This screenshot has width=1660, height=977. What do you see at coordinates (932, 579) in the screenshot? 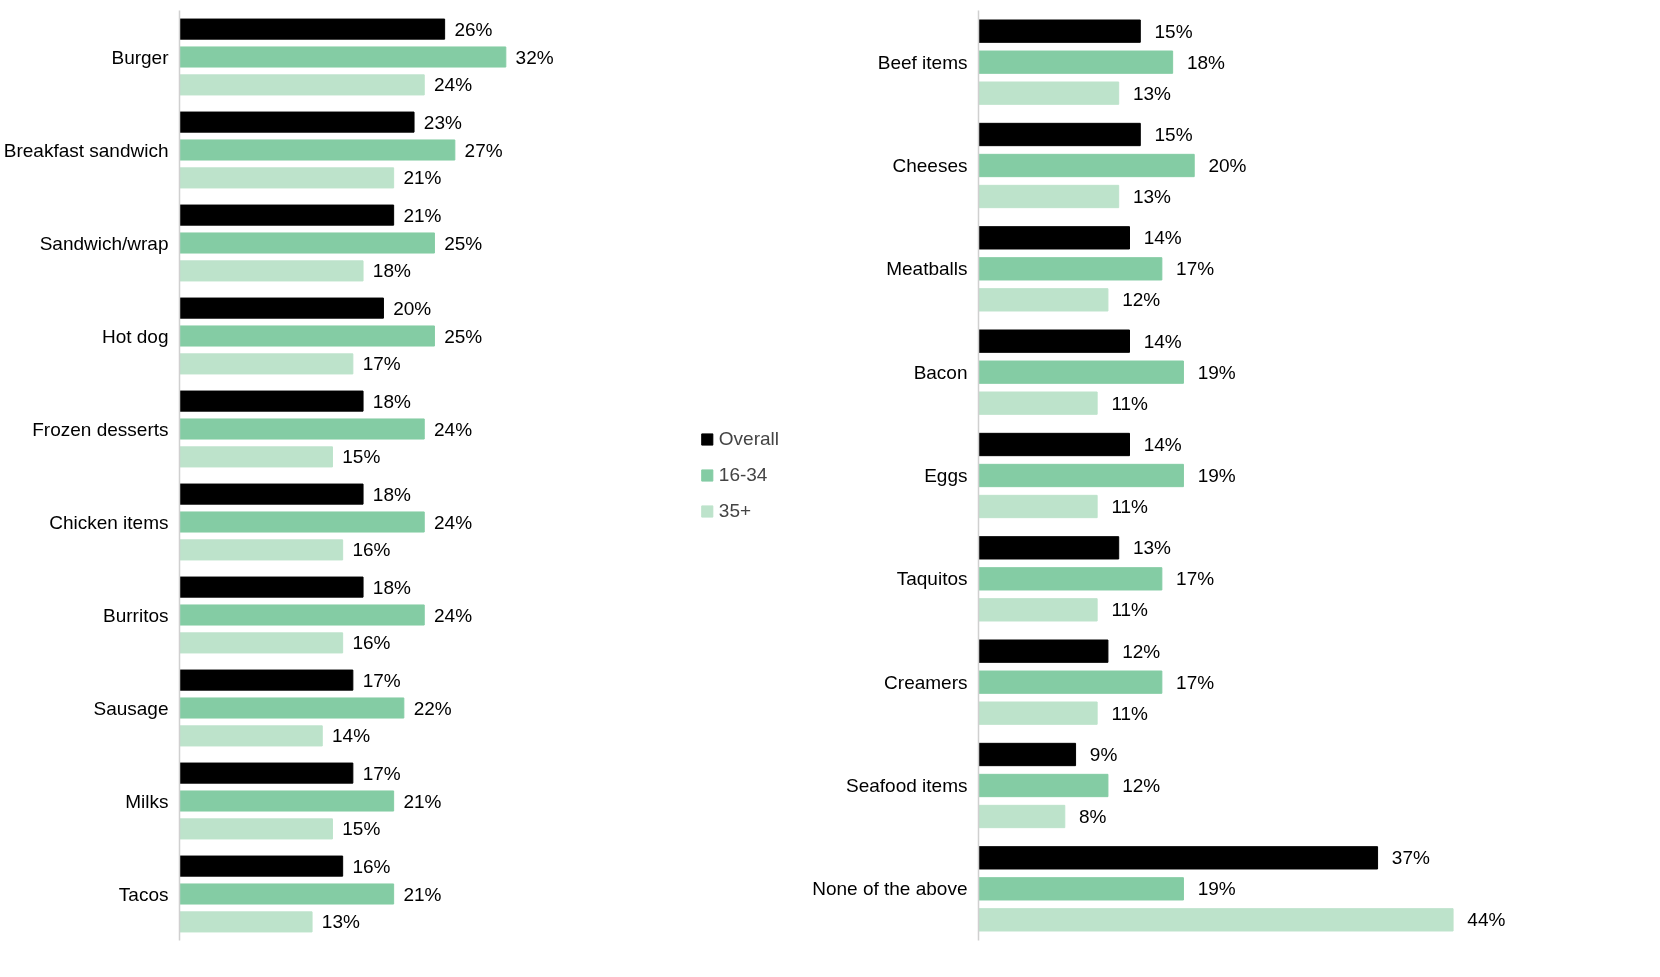
I see `y-tick-label: Taquitos` at bounding box center [932, 579].